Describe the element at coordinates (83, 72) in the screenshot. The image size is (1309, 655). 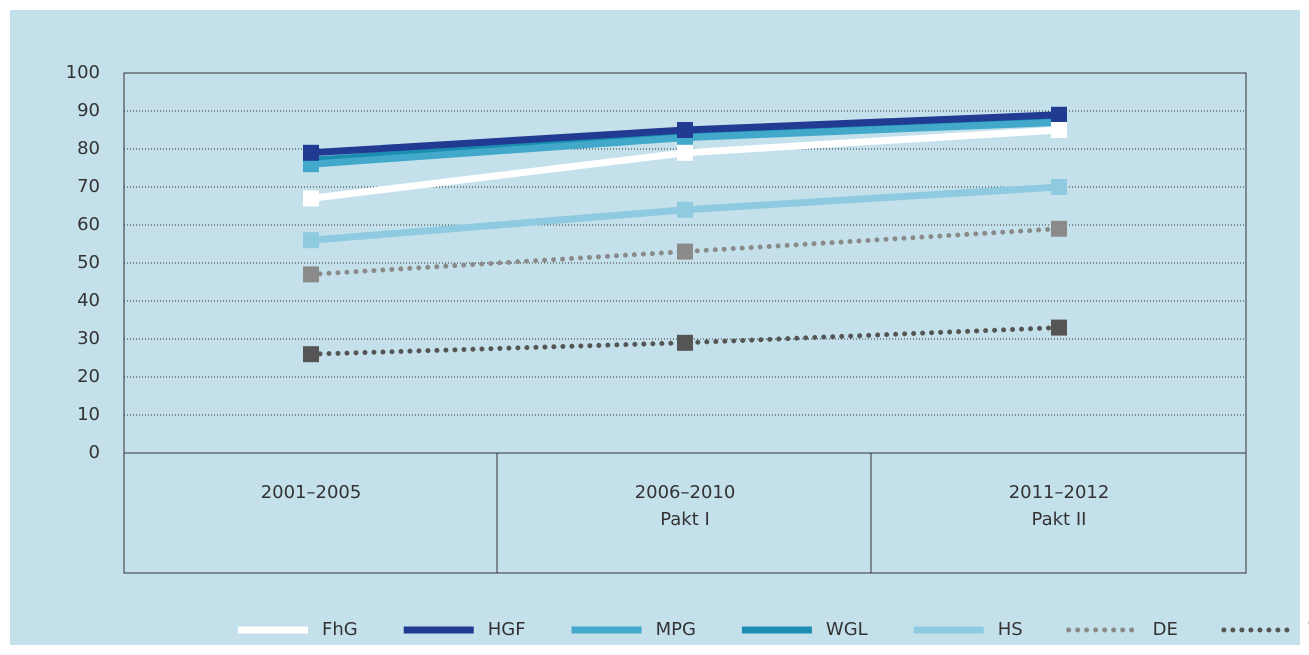
I see `y-tick-label: 100` at that location.